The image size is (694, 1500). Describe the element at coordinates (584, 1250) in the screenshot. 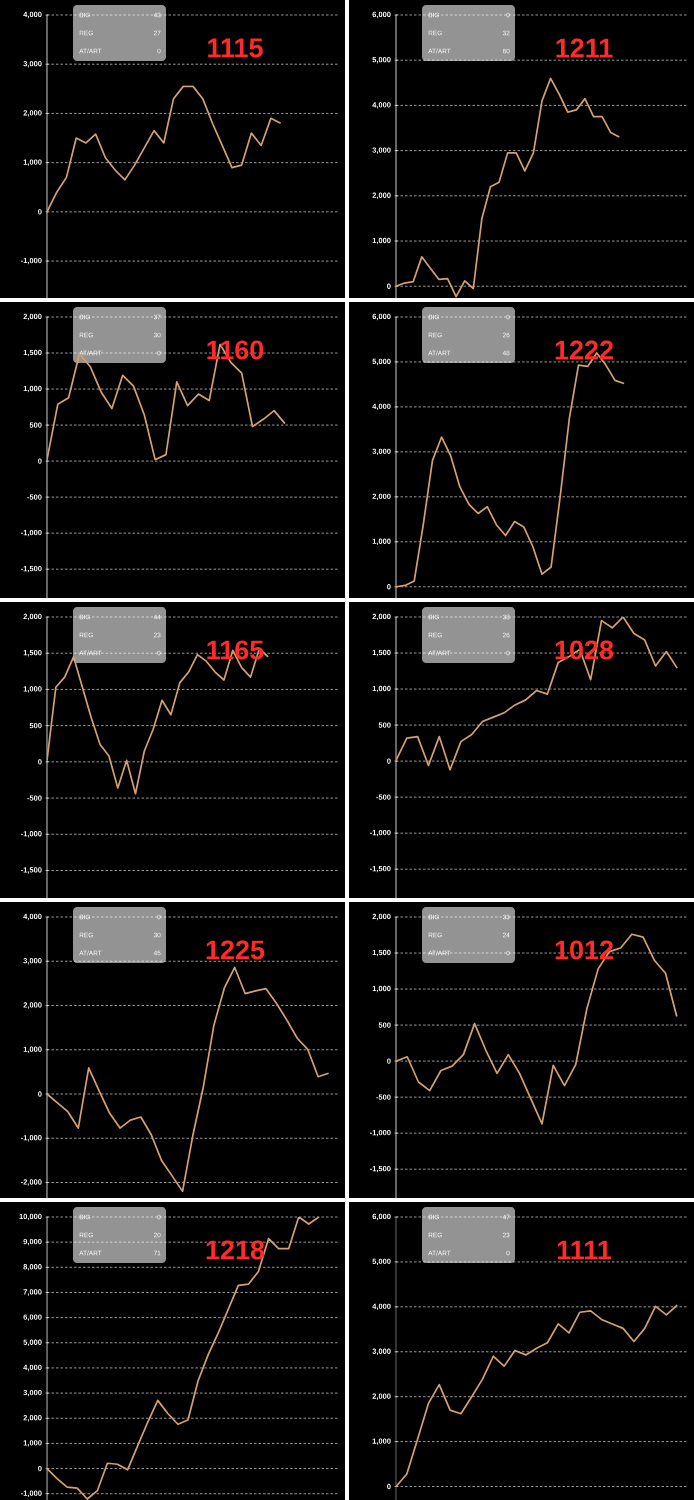

I see `text: 1111` at that location.